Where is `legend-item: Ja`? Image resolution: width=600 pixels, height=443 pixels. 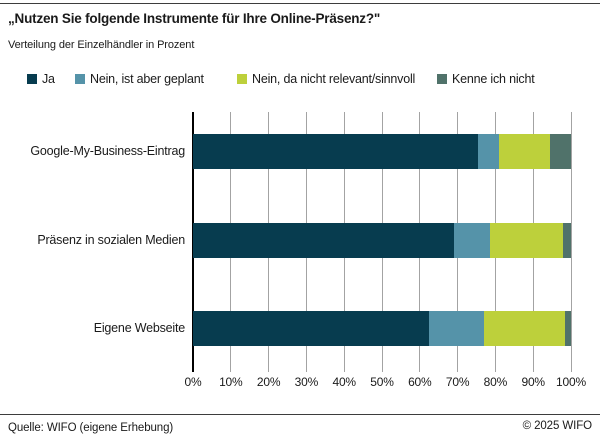 legend-item: Ja is located at coordinates (41, 79).